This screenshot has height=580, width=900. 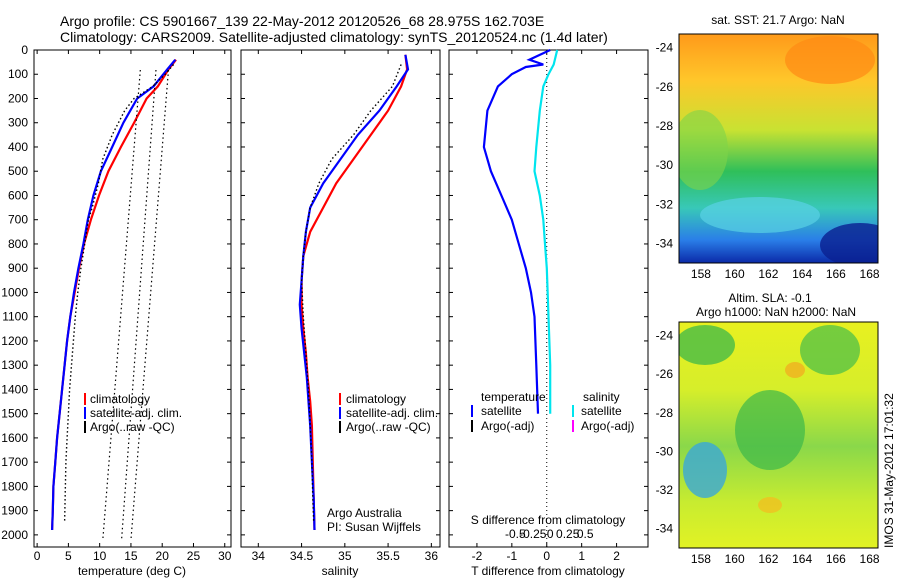 What do you see at coordinates (533, 534) in the screenshot?
I see `difference-s-tick-label: -0.25` at bounding box center [533, 534].